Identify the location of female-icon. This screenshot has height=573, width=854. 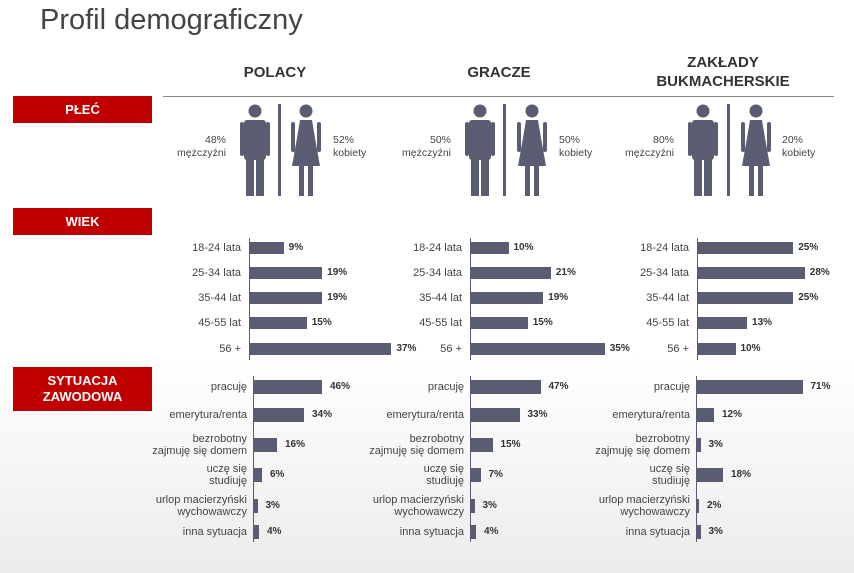
(532, 152).